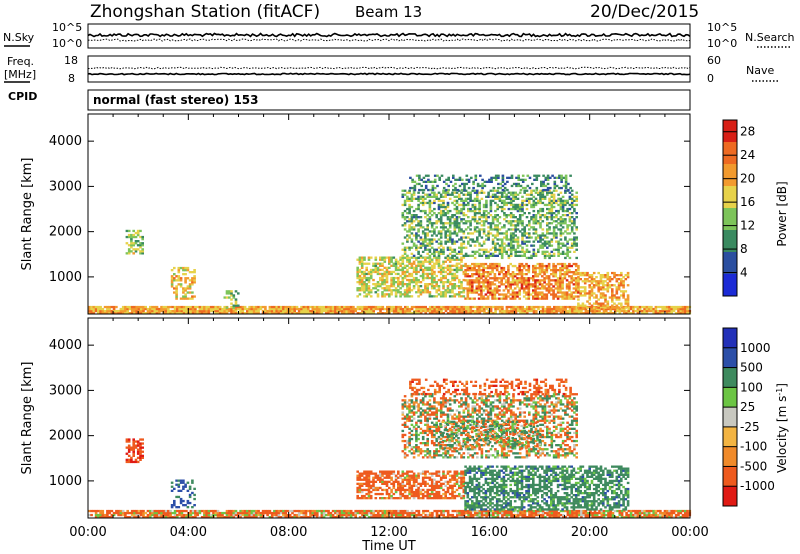 Image resolution: width=800 pixels, height=554 pixels. I want to click on power-colorbar-label: Power [dB], so click(782, 213).